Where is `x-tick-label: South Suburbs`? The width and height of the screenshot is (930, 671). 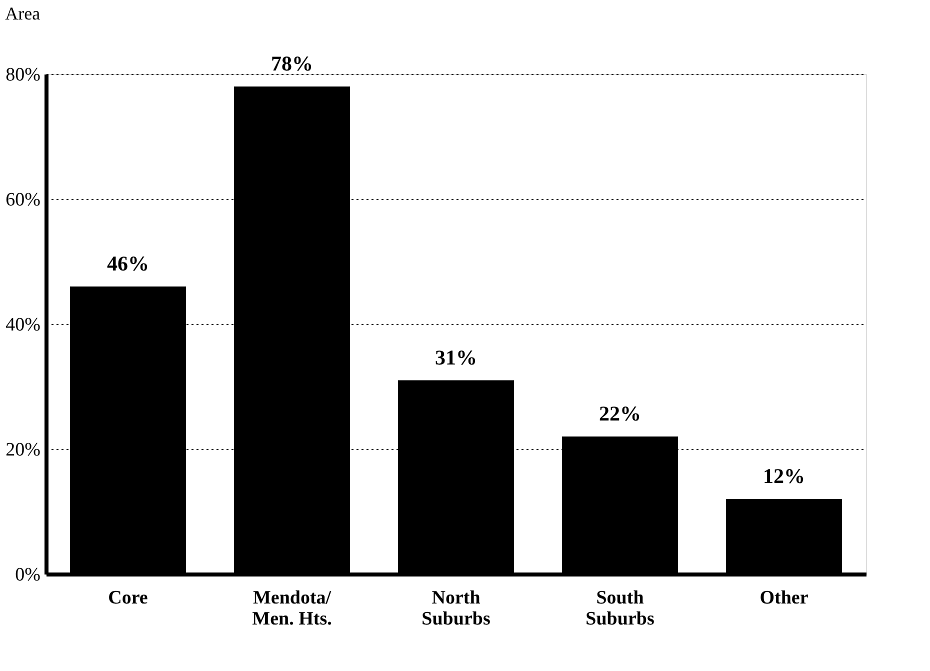
x-tick-label: South Suburbs is located at coordinates (620, 609).